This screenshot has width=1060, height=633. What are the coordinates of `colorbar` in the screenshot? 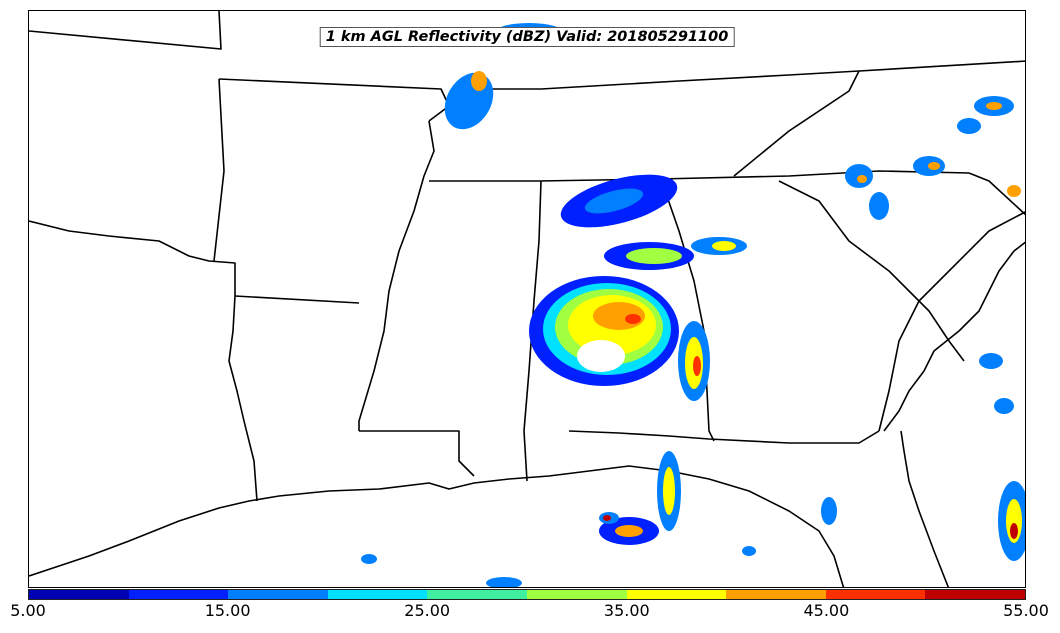 It's located at (527, 594).